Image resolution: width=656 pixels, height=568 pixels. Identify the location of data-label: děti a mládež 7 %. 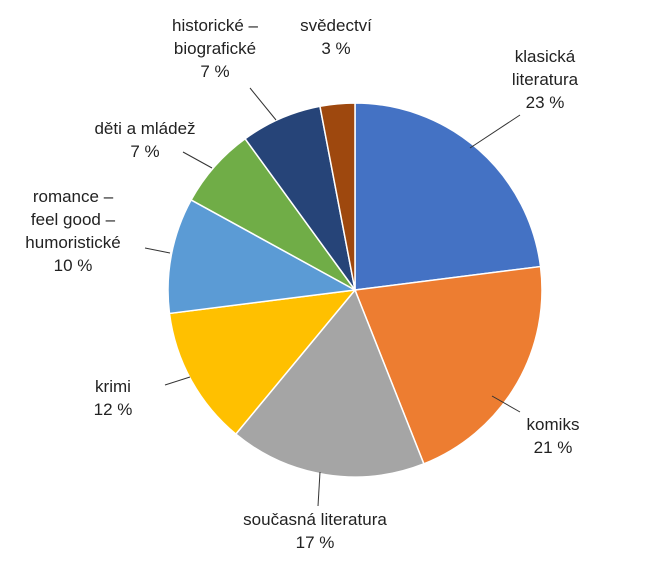
(145, 140).